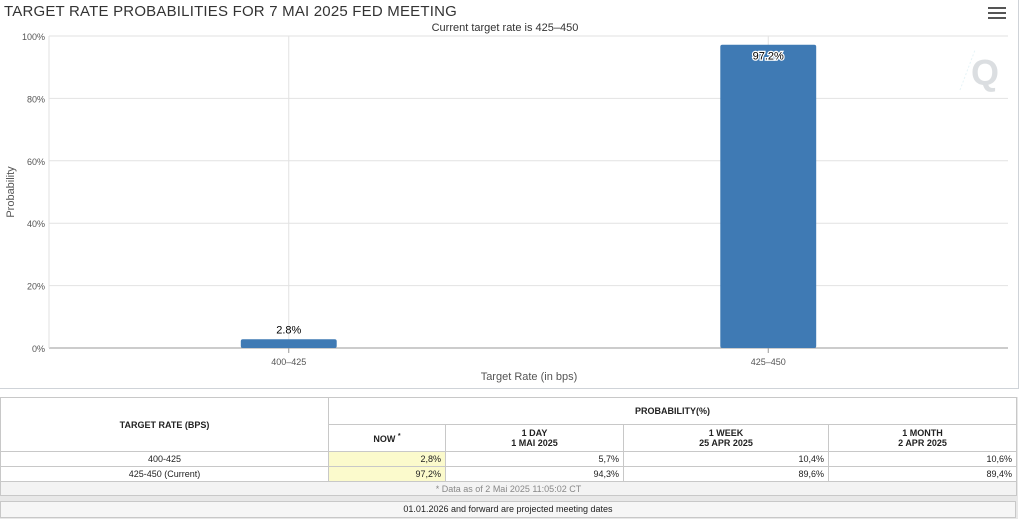 This screenshot has width=1024, height=522. I want to click on row-1-week: 89,6%, so click(726, 474).